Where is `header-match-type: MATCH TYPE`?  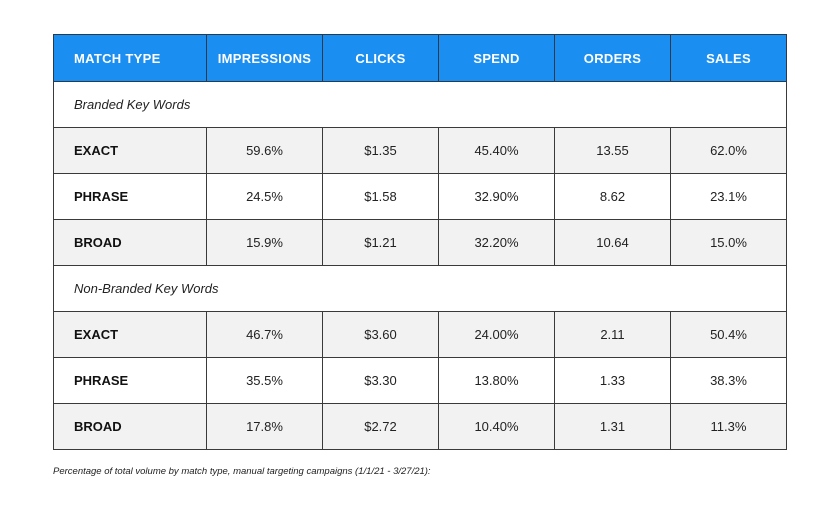 header-match-type: MATCH TYPE is located at coordinates (130, 58).